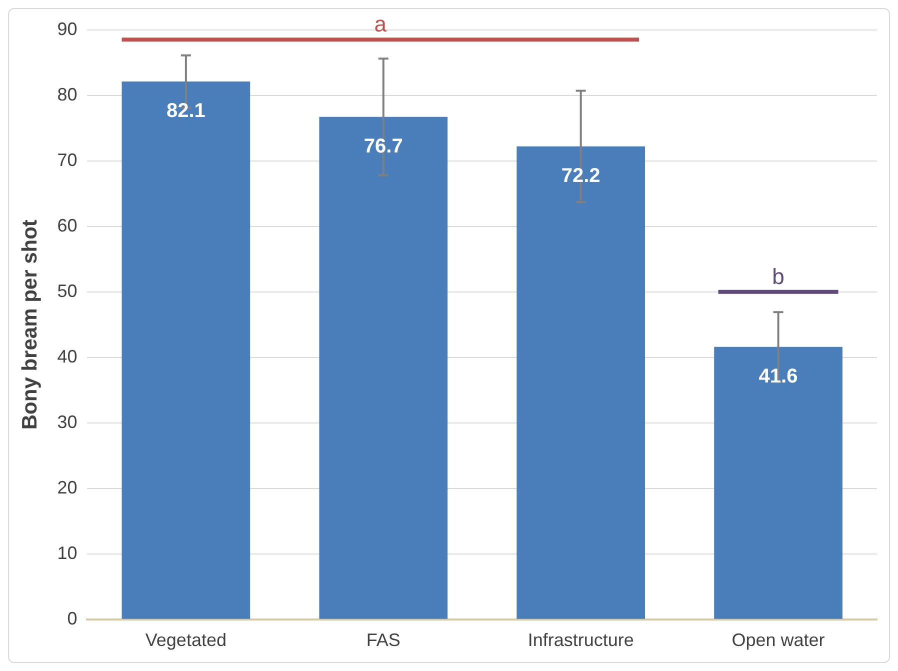 This screenshot has height=671, width=898. What do you see at coordinates (383, 640) in the screenshot?
I see `x-tick-label: FAS` at bounding box center [383, 640].